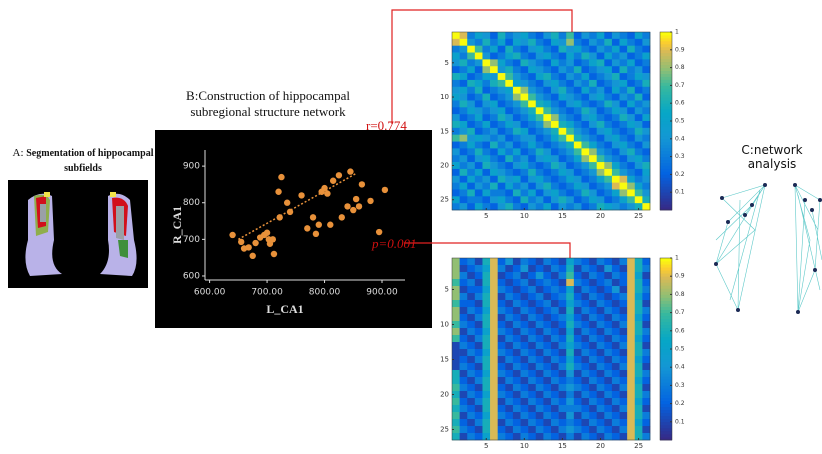 The image size is (822, 454). I want to click on scatter-point, so click(341, 217).